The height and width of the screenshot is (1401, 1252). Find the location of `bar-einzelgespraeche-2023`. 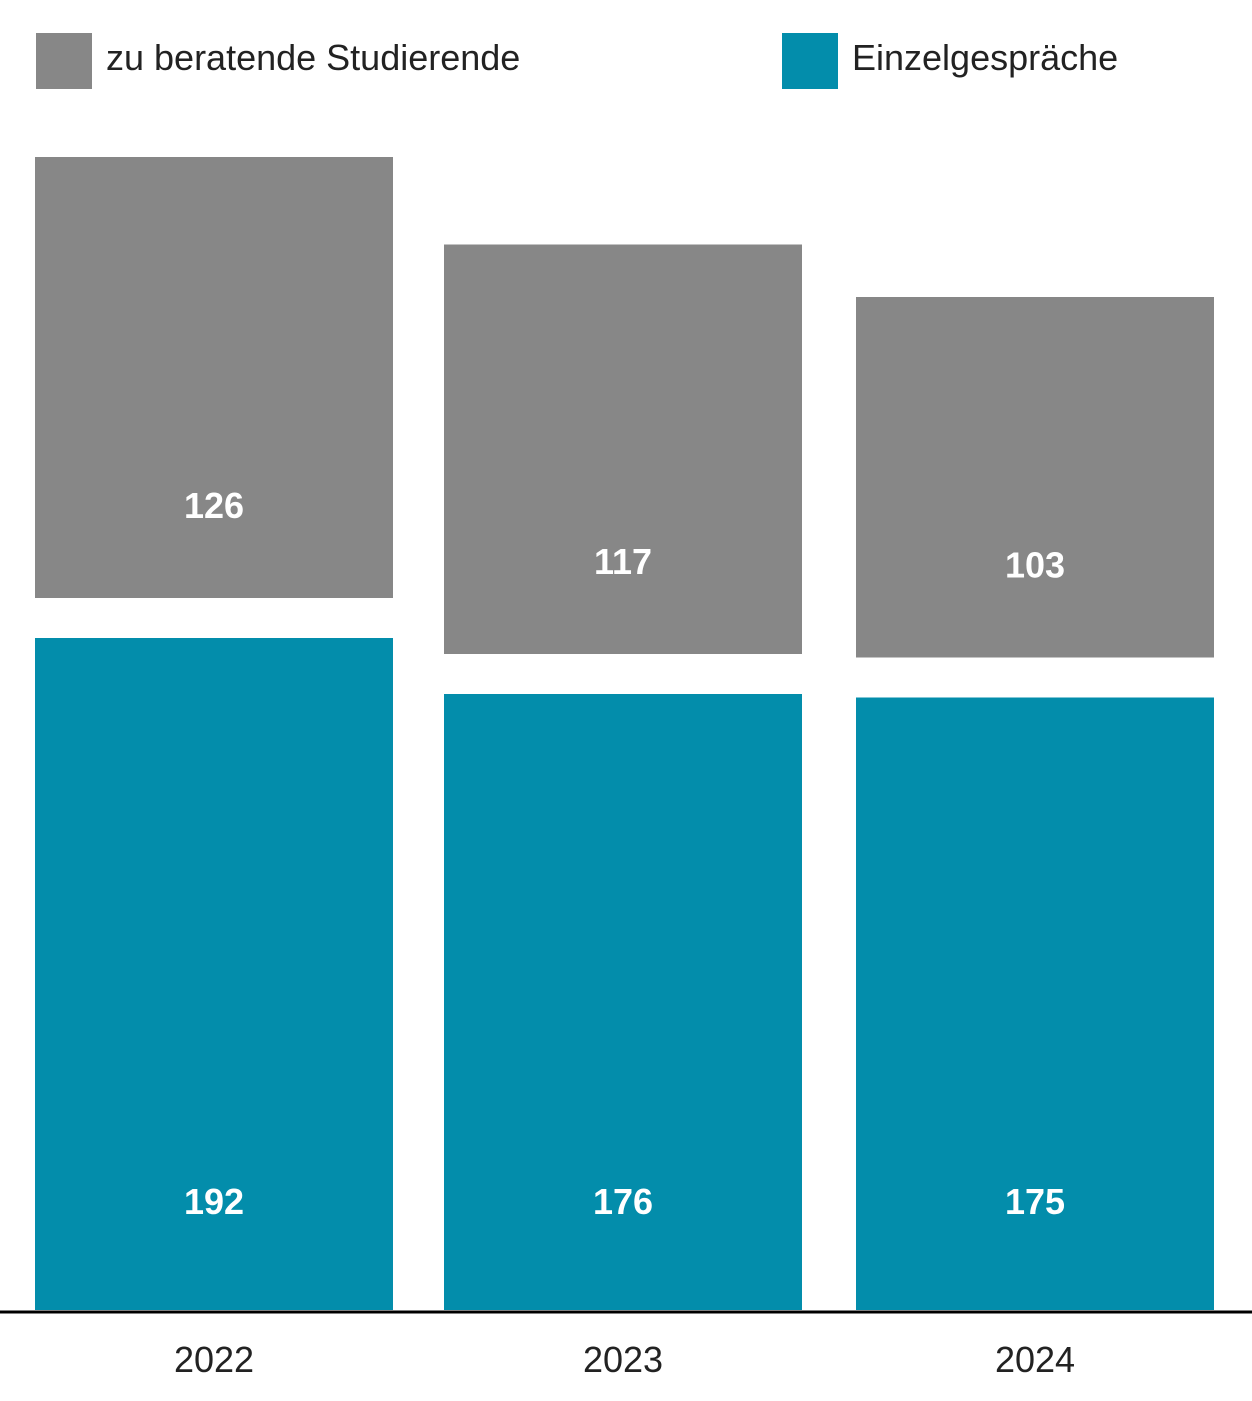

bar-einzelgespraeche-2023 is located at coordinates (623, 1002).